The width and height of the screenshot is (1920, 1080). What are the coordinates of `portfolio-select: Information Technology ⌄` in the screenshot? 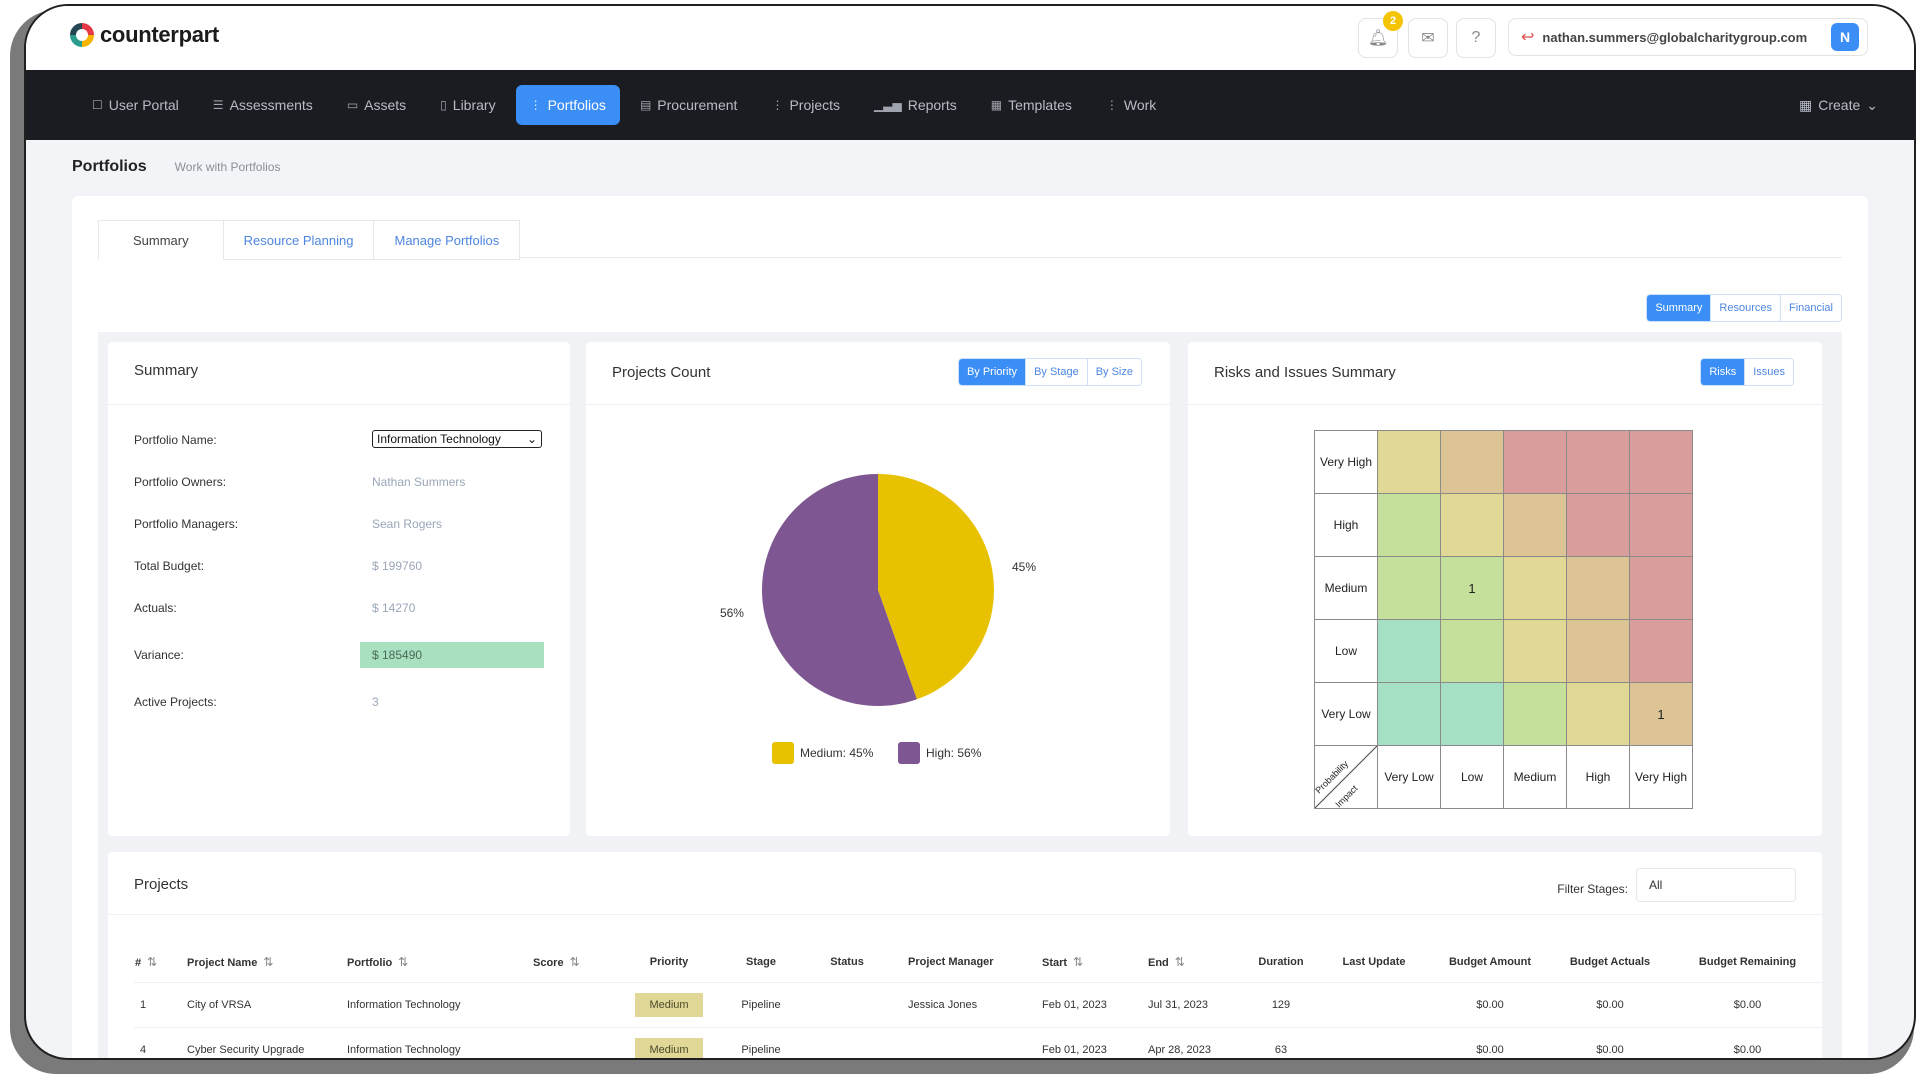 It's located at (457, 439).